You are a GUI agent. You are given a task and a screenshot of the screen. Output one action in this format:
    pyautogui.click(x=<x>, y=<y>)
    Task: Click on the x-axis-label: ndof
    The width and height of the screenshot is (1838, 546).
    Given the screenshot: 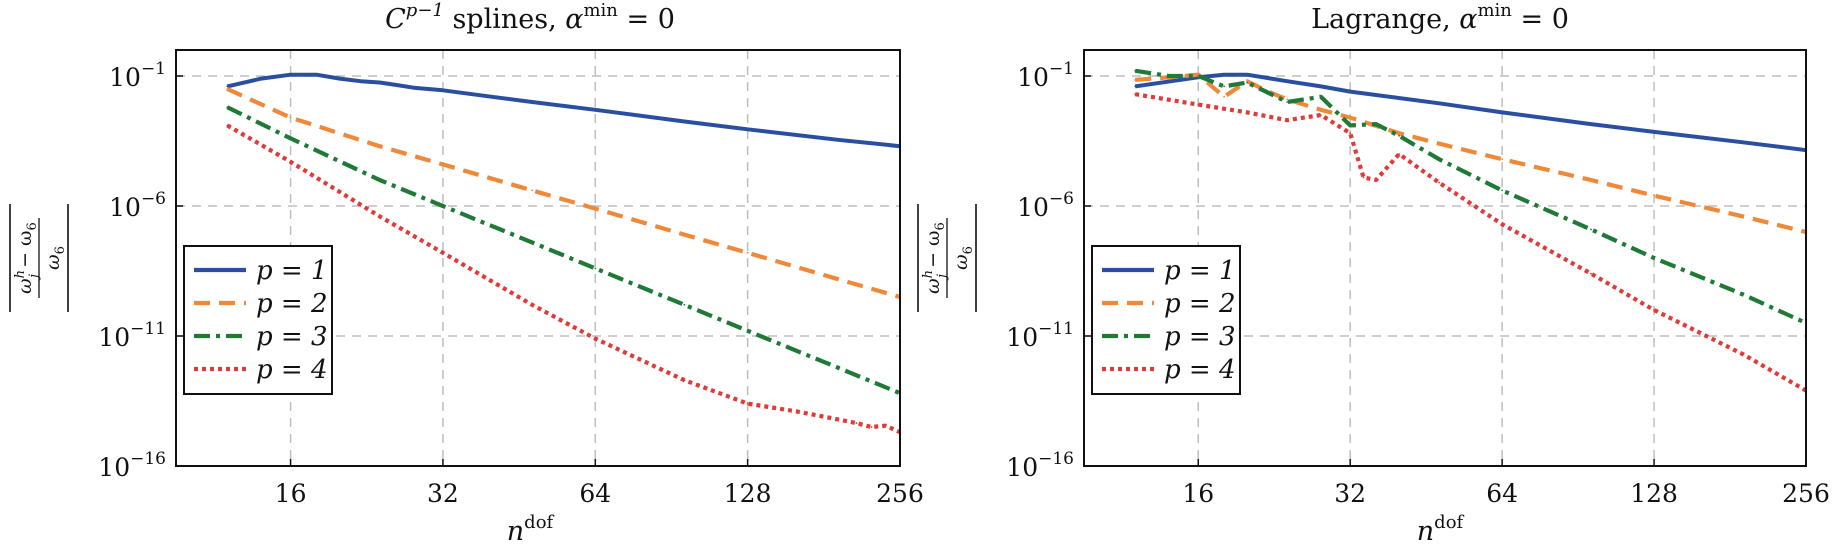 What is the action you would take?
    pyautogui.click(x=531, y=529)
    